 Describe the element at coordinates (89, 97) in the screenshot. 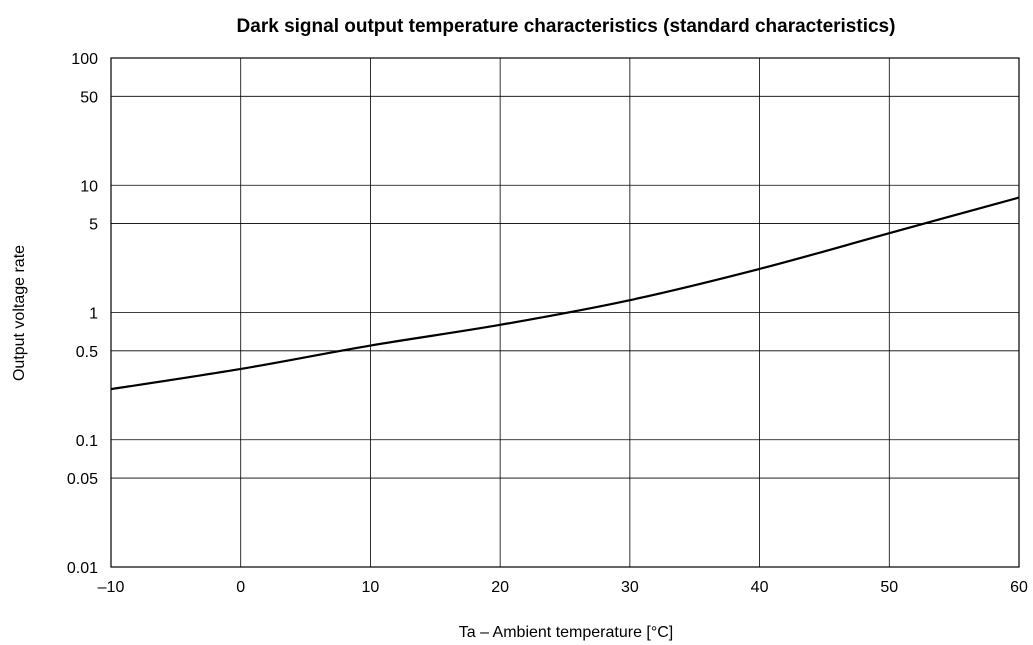

I see `y-tick-label: 50` at that location.